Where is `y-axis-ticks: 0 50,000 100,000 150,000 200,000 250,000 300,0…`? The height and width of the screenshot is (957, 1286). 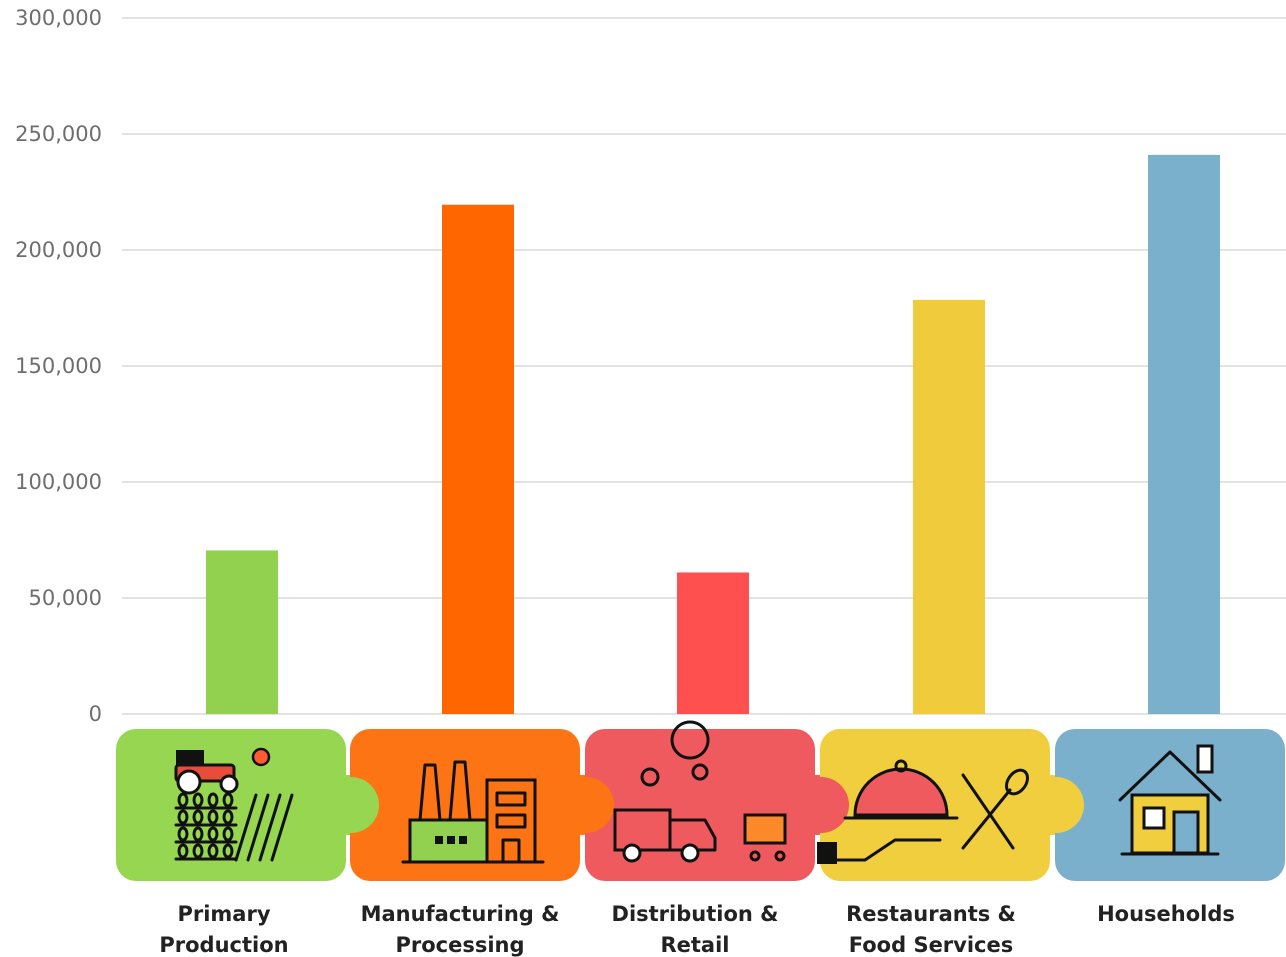 y-axis-ticks: 0 50,000 100,000 150,000 200,000 250,000 300,0… is located at coordinates (58, 366).